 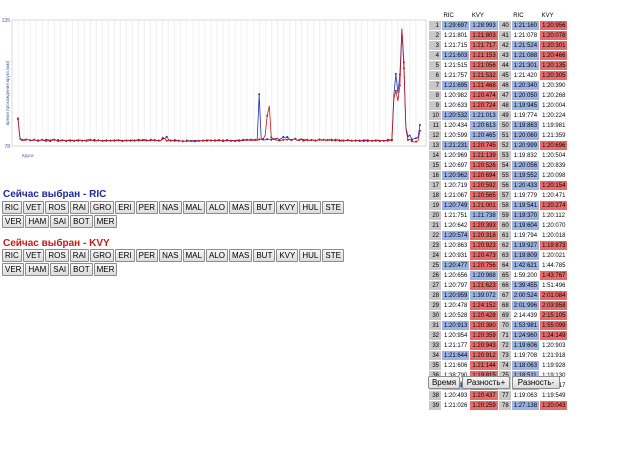 I want to click on lap-row: 16 1:20:962 1:20:694 55 1:19:552 1:20:098, so click(x=498, y=175).